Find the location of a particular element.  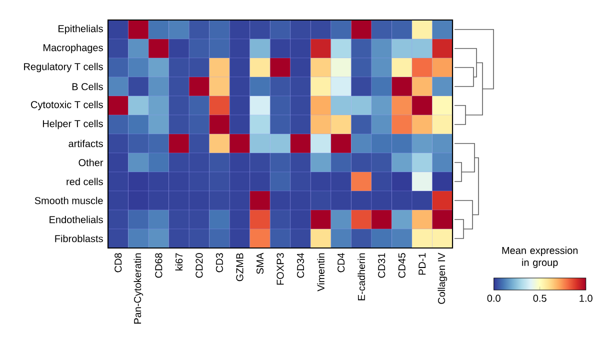

x-tick-label: CD4 is located at coordinates (341, 262).